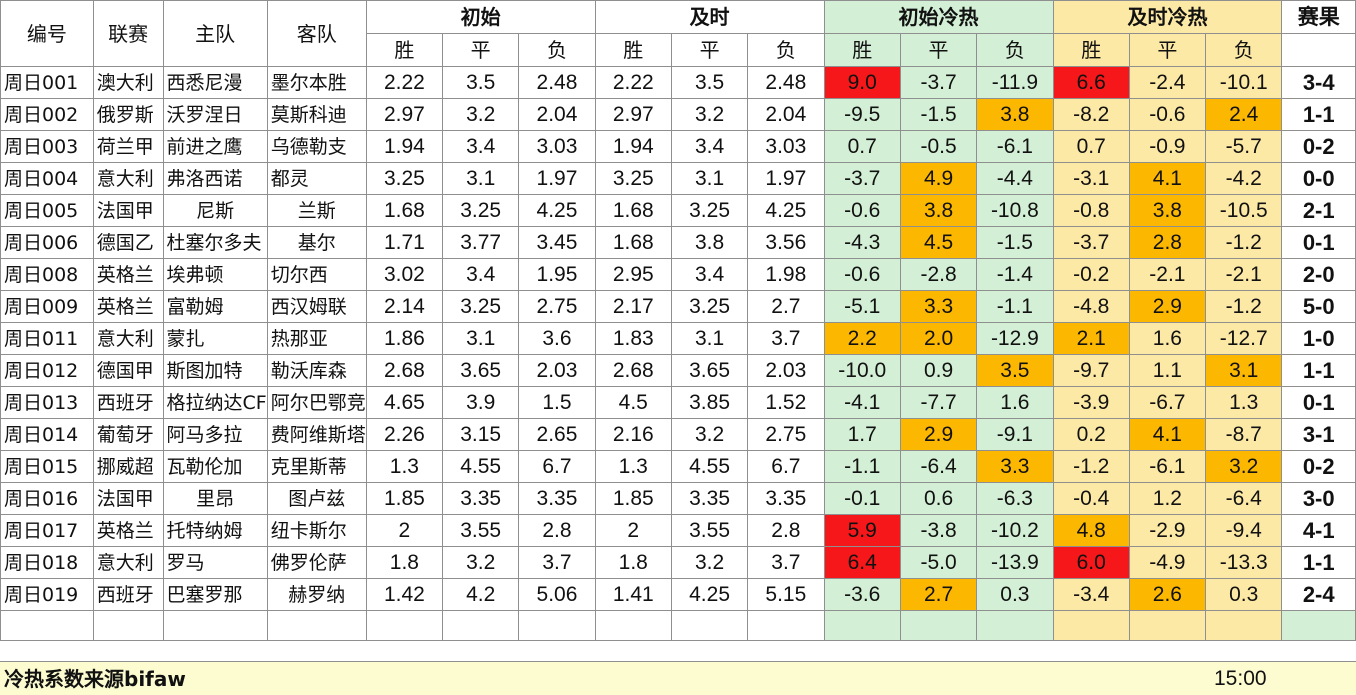 The image size is (1356, 695). I want to click on cell-lhc-win: -3.1, so click(1091, 178).